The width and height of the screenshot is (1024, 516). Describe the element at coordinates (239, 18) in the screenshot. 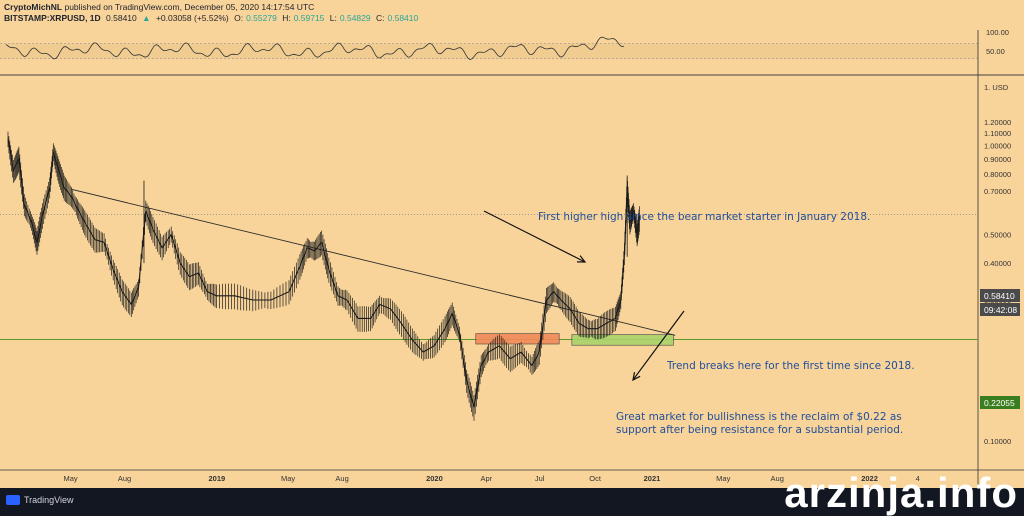

I see `open-label: O:` at that location.